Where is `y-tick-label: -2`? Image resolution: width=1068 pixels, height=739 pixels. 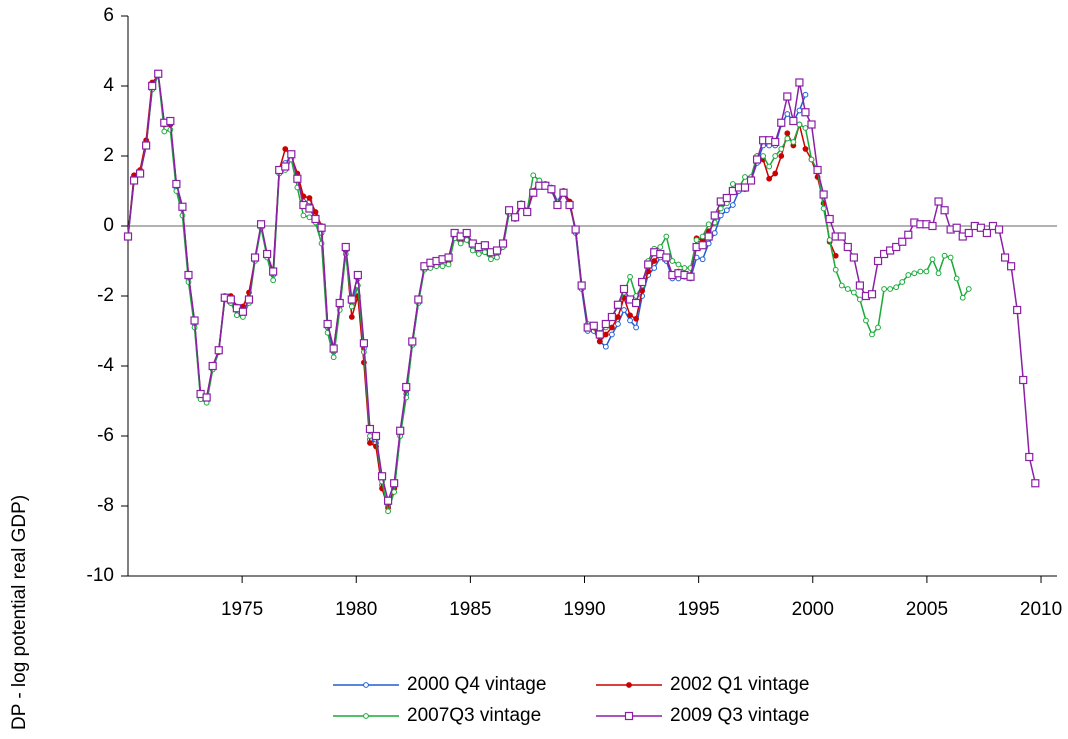
y-tick-label: -2 is located at coordinates (105, 295).